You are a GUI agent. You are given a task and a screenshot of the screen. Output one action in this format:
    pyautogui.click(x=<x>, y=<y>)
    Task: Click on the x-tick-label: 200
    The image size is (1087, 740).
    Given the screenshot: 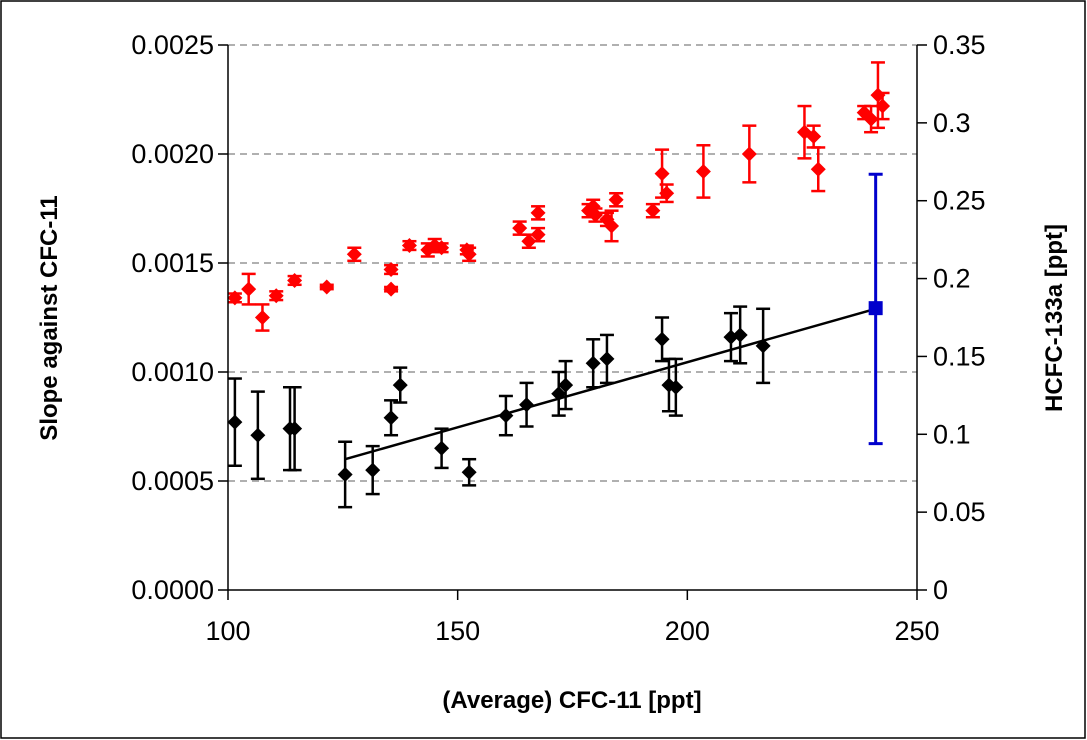 What is the action you would take?
    pyautogui.click(x=687, y=631)
    